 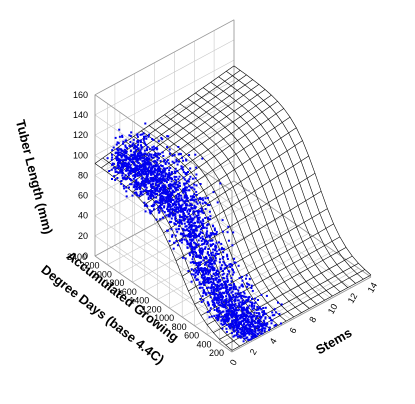 What do you see at coordinates (179, 327) in the screenshot?
I see `y-tick-label: 800` at bounding box center [179, 327].